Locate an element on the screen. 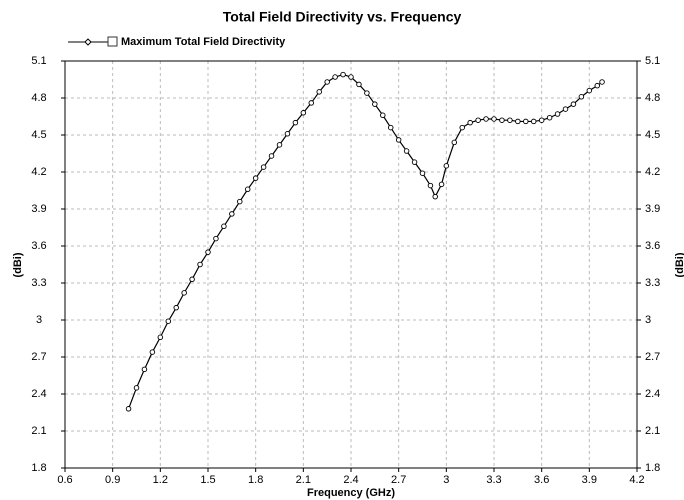  x-tick-label: 3.9 is located at coordinates (589, 480).